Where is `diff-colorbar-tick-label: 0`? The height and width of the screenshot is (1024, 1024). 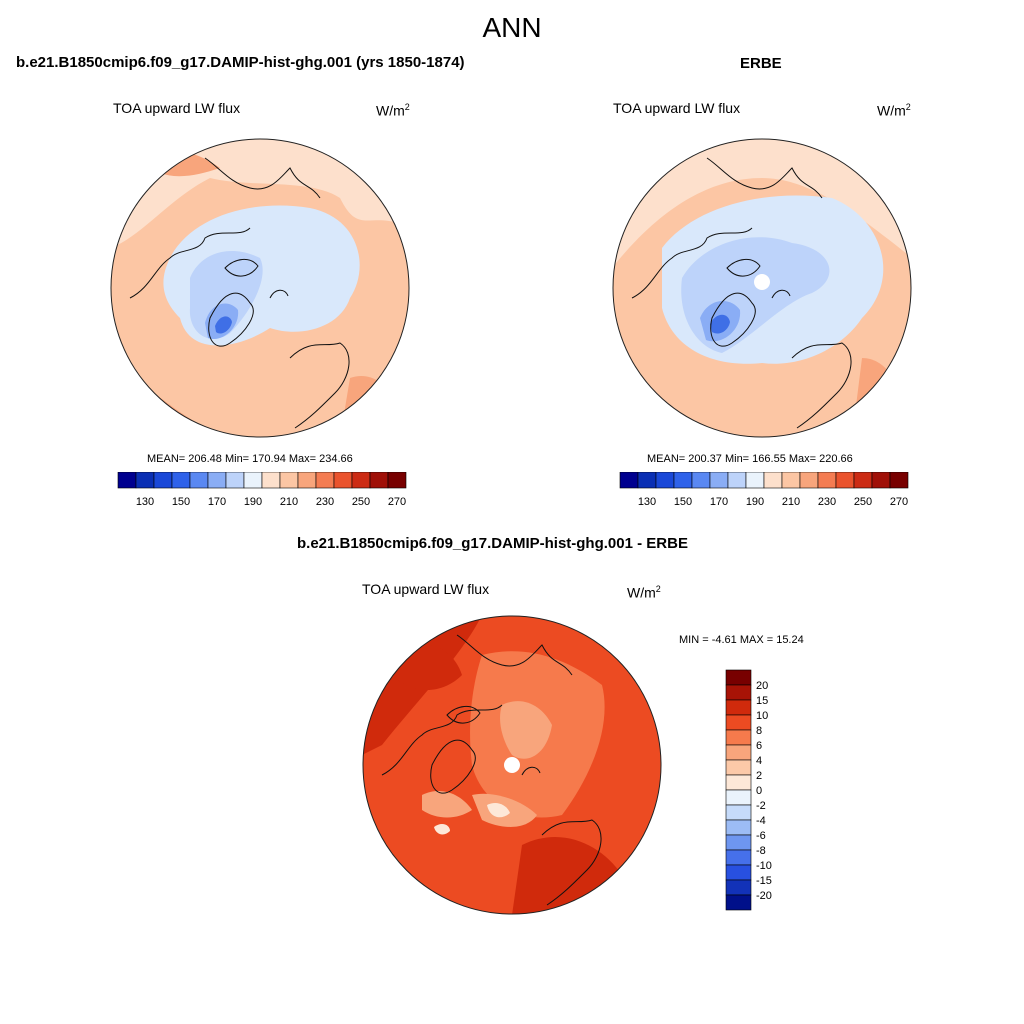
diff-colorbar-tick-label: 0 is located at coordinates (759, 791).